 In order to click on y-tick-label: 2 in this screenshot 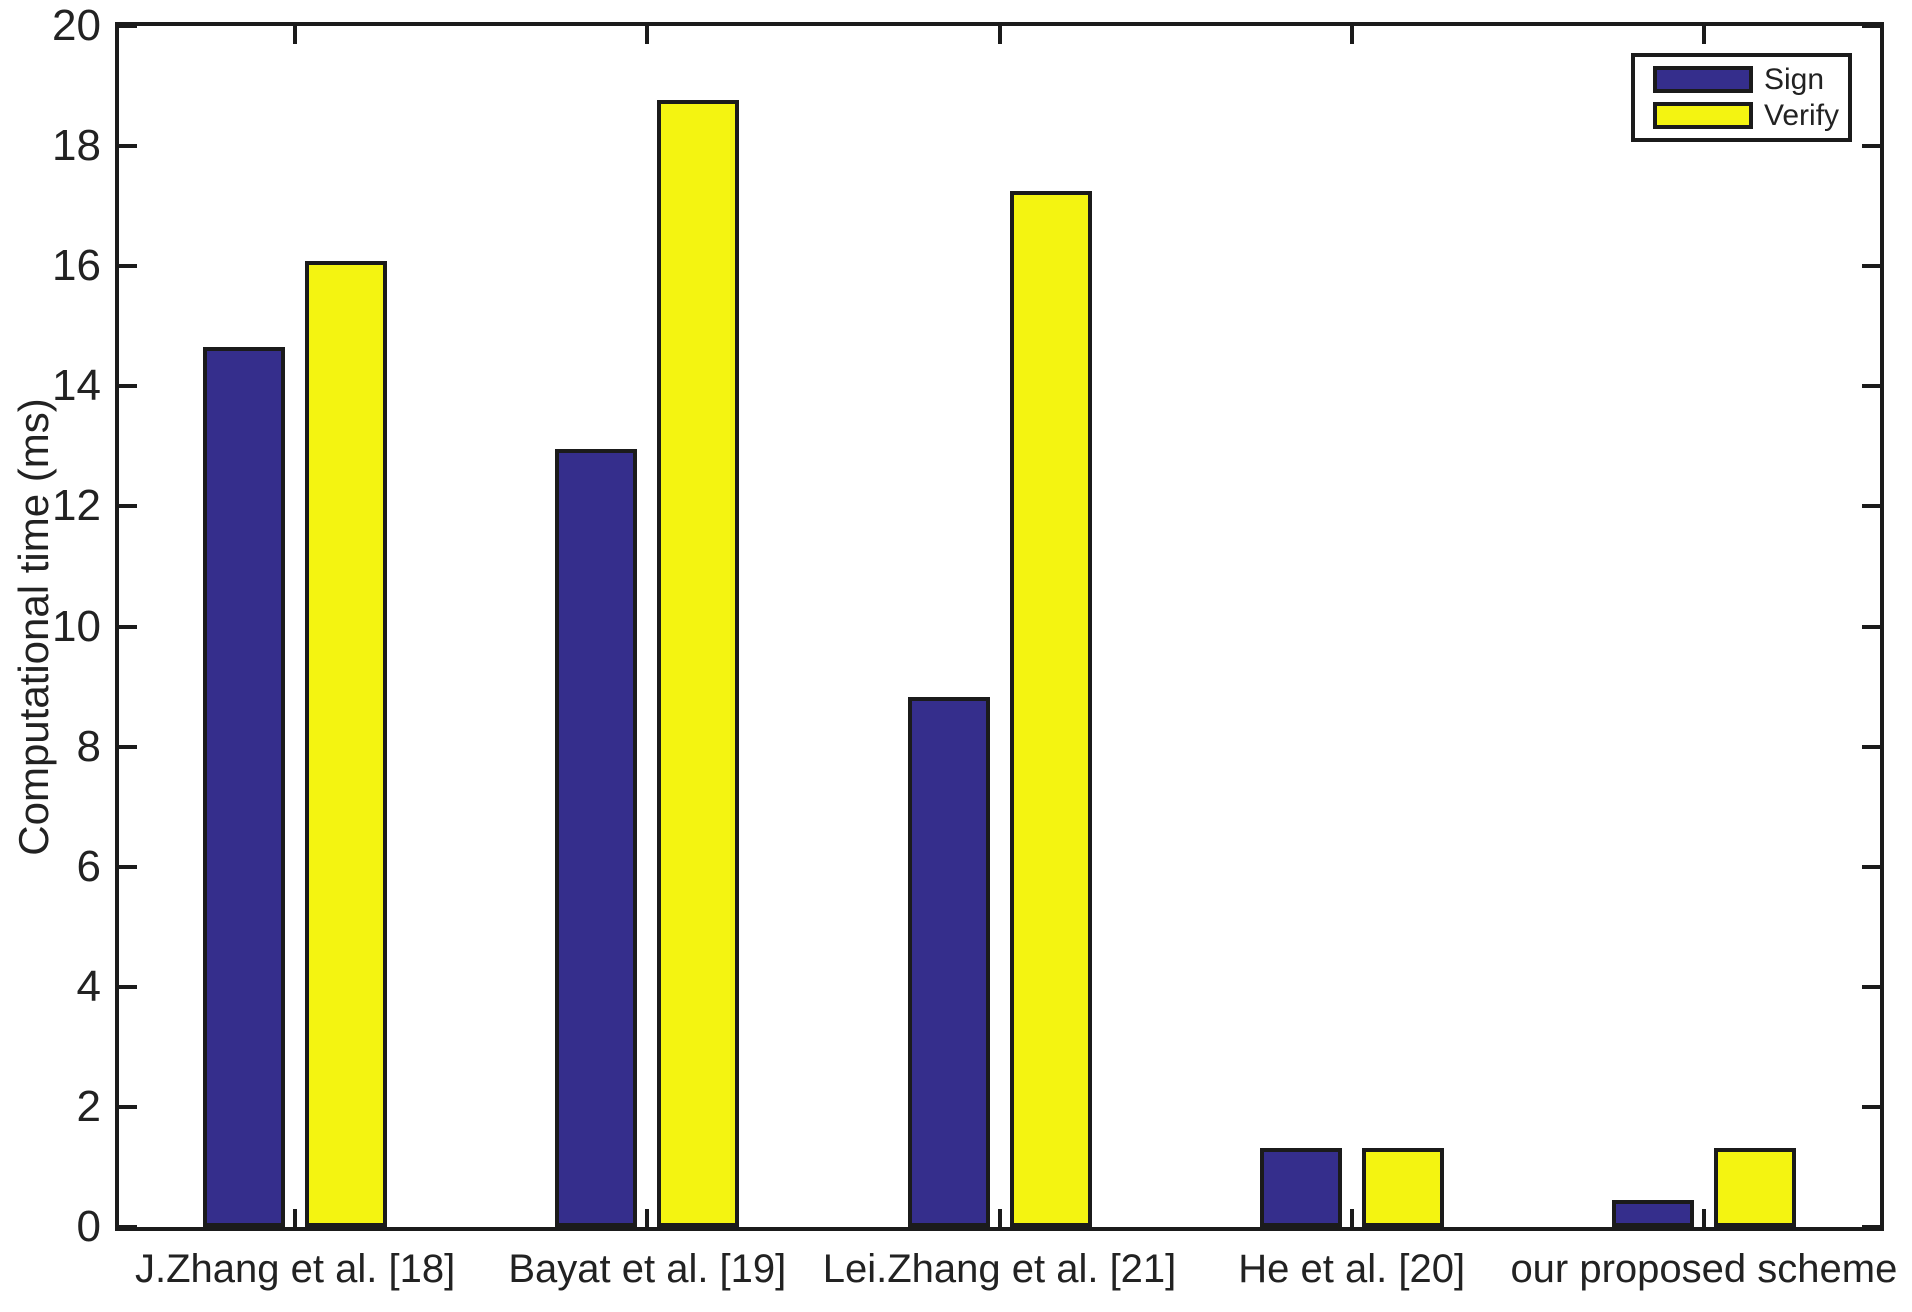, I will do `click(88, 1106)`.